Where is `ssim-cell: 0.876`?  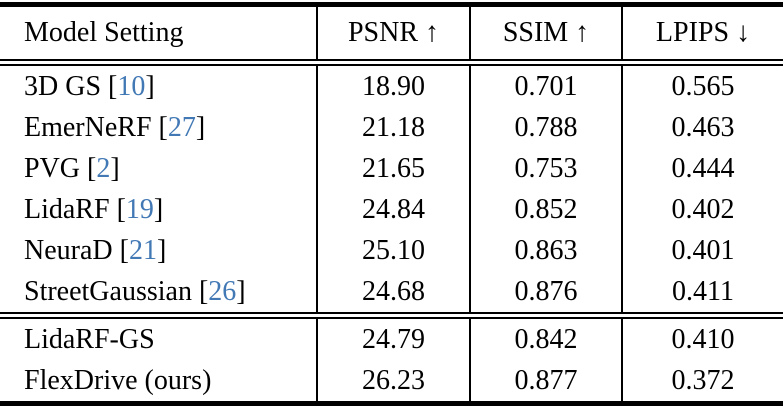 ssim-cell: 0.876 is located at coordinates (545, 293).